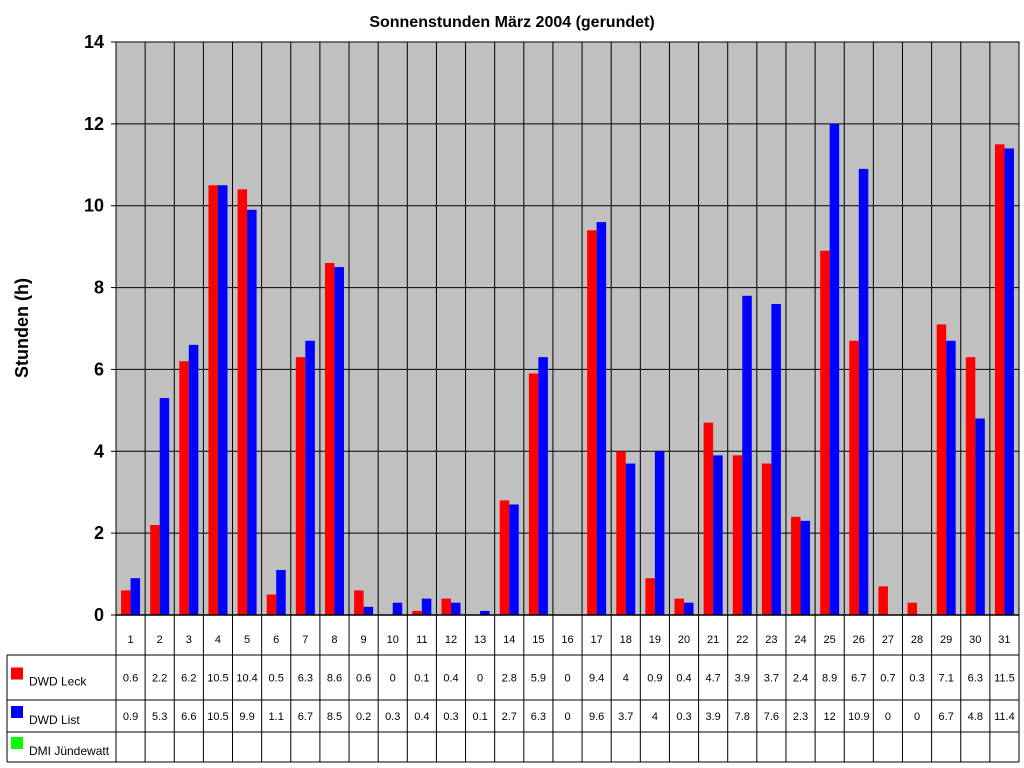  I want to click on legend-label: DWD List, so click(54, 720).